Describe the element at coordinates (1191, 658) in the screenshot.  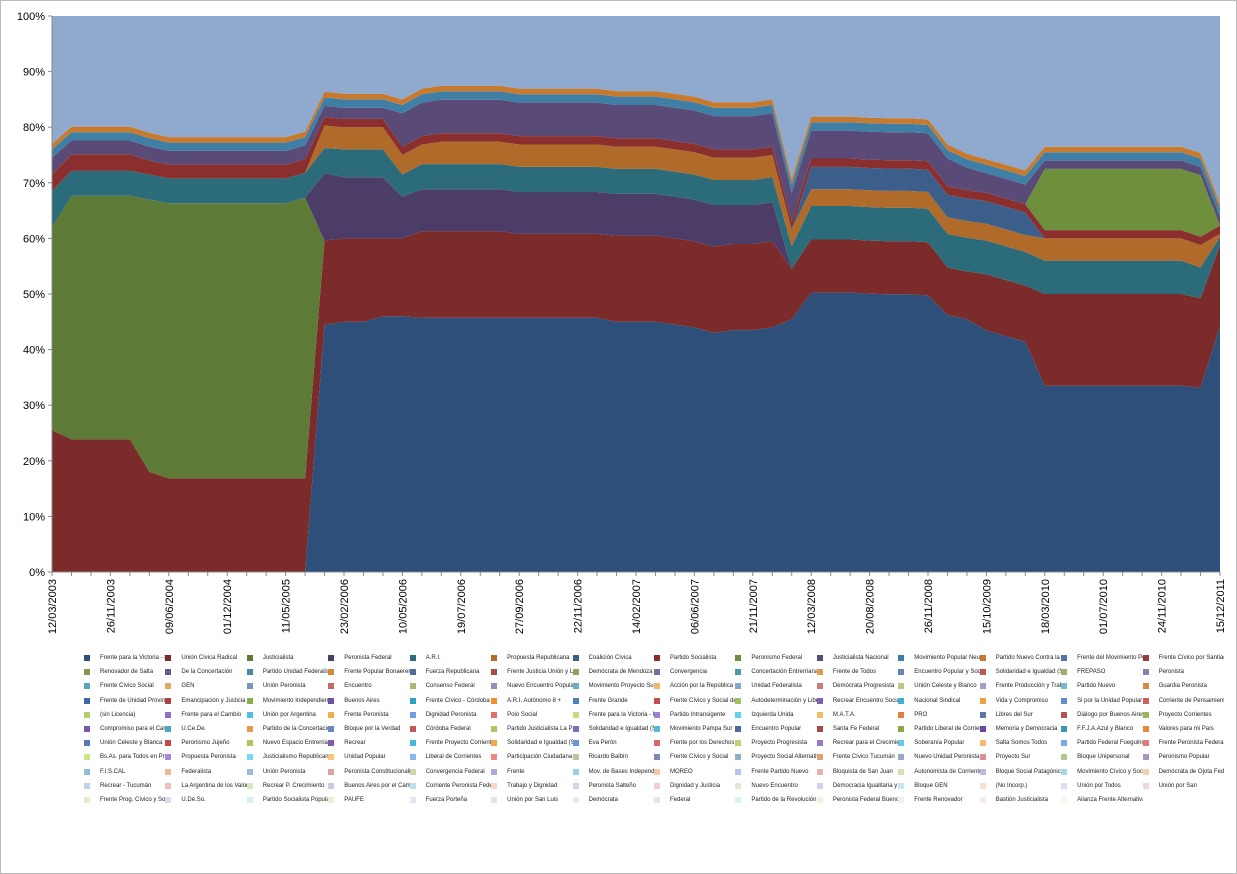
I see `legend-label: Frente Cívico por Santiago` at that location.